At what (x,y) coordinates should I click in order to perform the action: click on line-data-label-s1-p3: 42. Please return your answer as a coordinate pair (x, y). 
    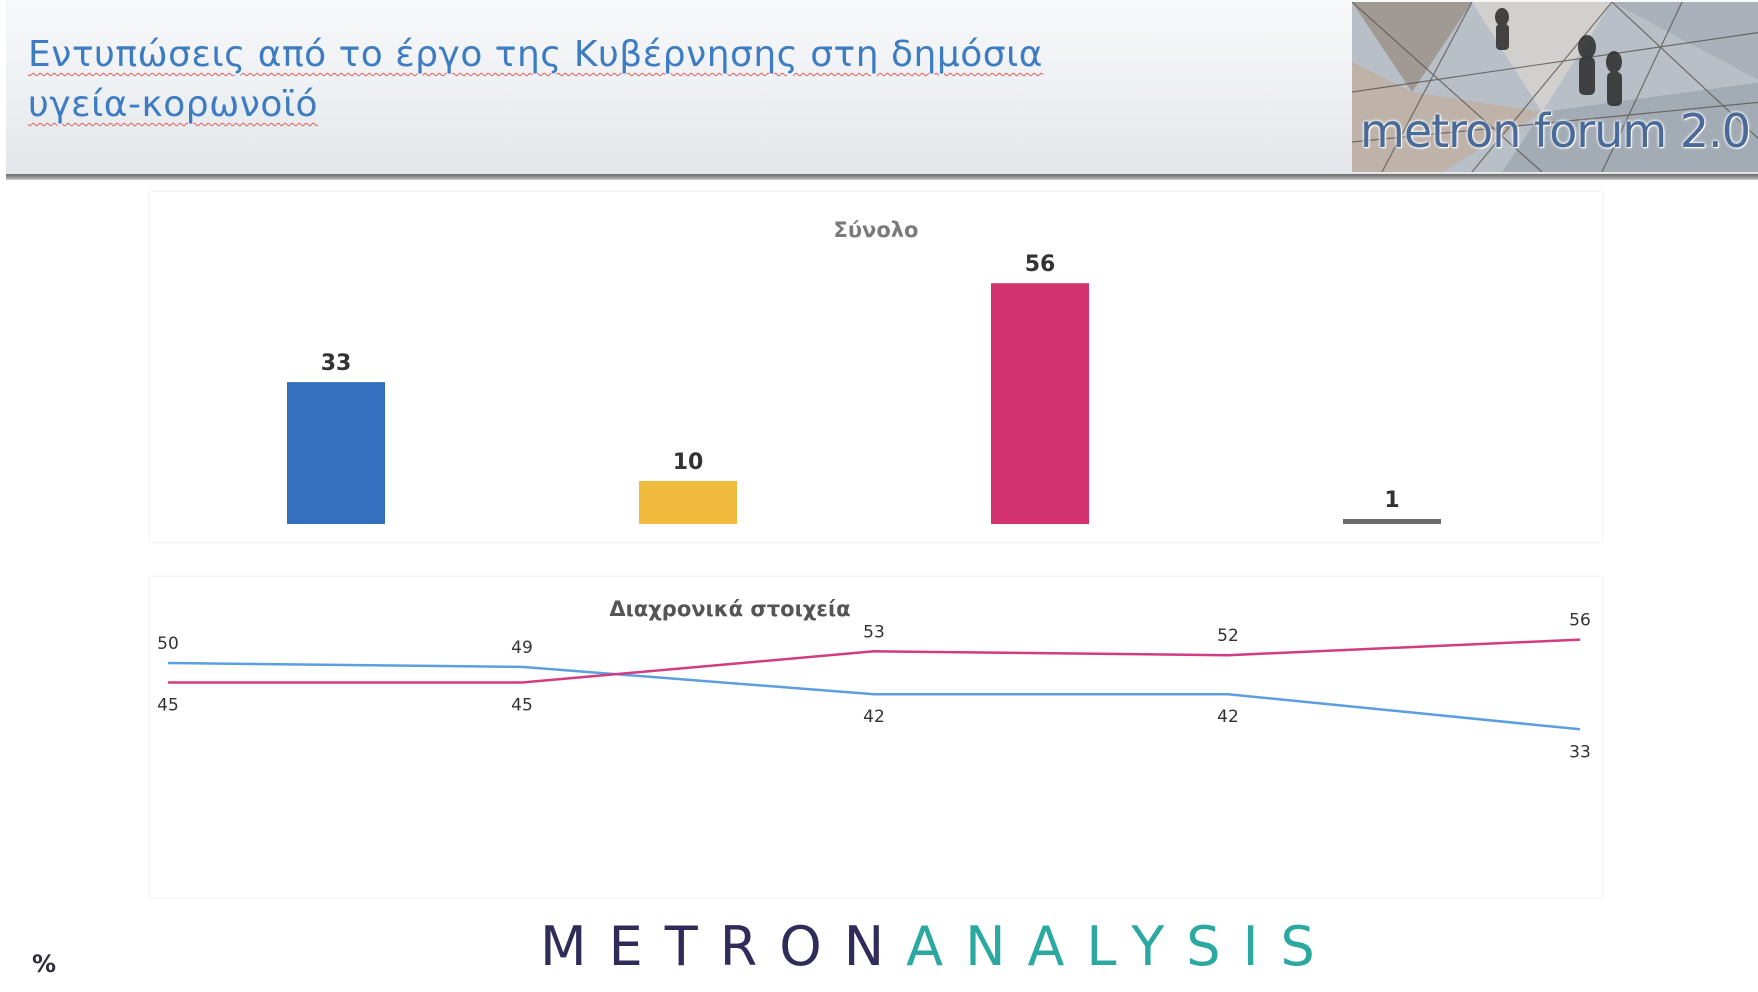
    Looking at the image, I should click on (874, 717).